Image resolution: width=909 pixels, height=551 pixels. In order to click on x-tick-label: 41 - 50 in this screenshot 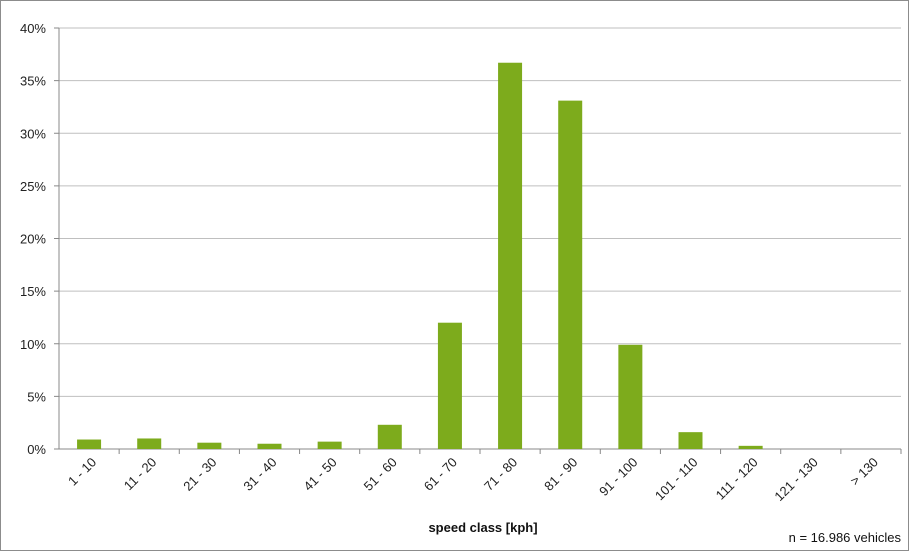, I will do `click(320, 474)`.